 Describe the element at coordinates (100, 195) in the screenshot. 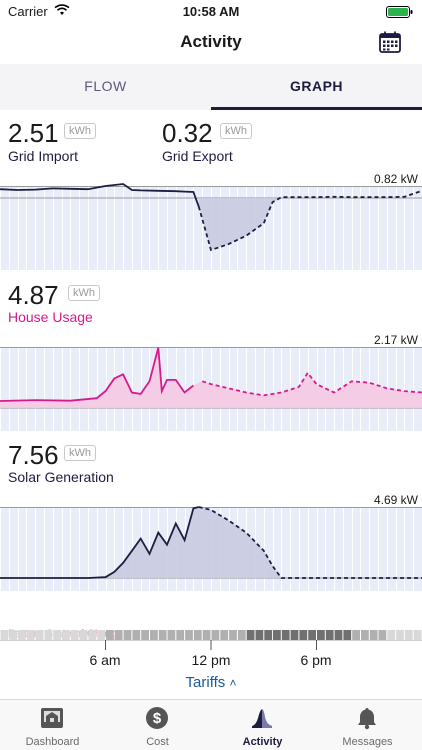

I see `grid-chart-line-actual` at that location.